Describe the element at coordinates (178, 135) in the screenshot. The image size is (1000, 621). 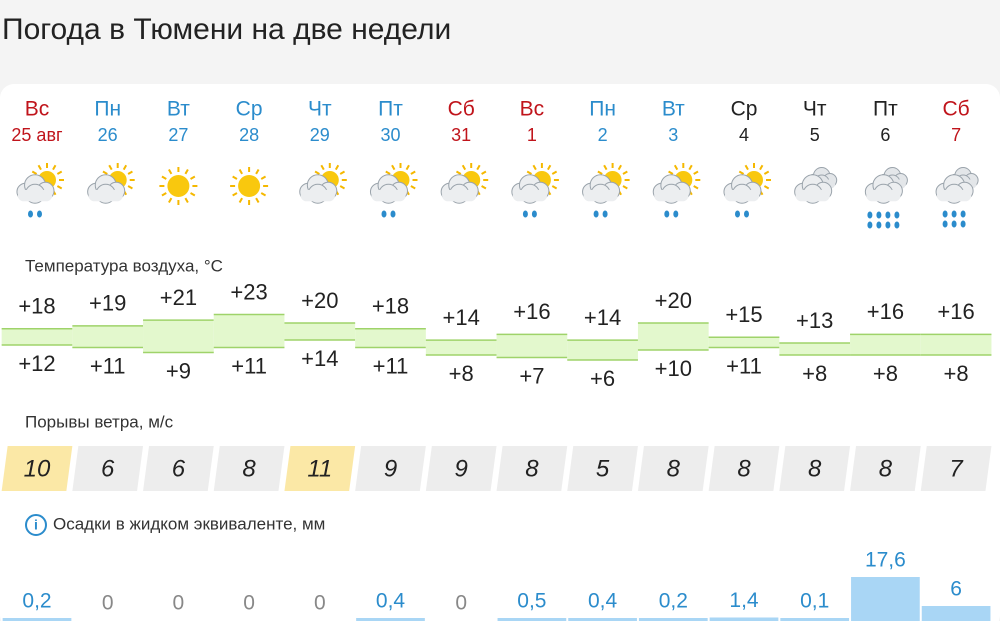
I see `date: 27` at that location.